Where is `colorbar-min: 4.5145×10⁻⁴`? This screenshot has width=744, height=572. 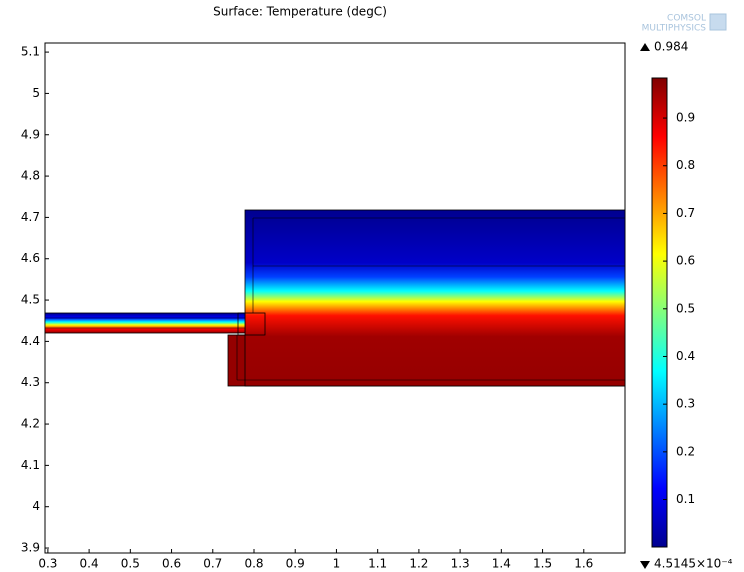
colorbar-min: 4.5145×10⁻⁴ is located at coordinates (693, 564).